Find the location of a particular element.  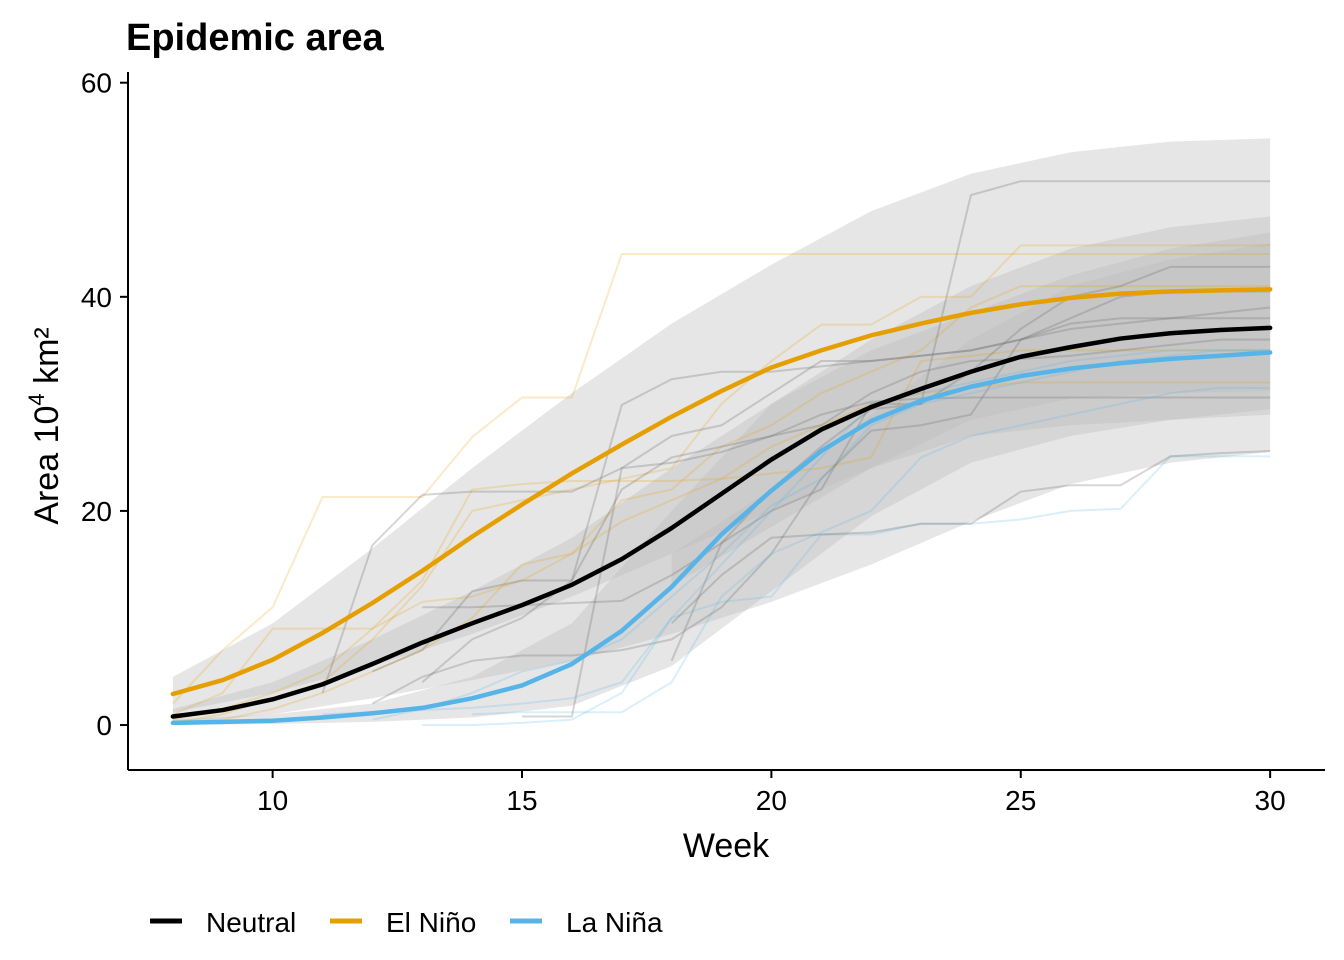

x-tick-label: 15 is located at coordinates (521, 800).